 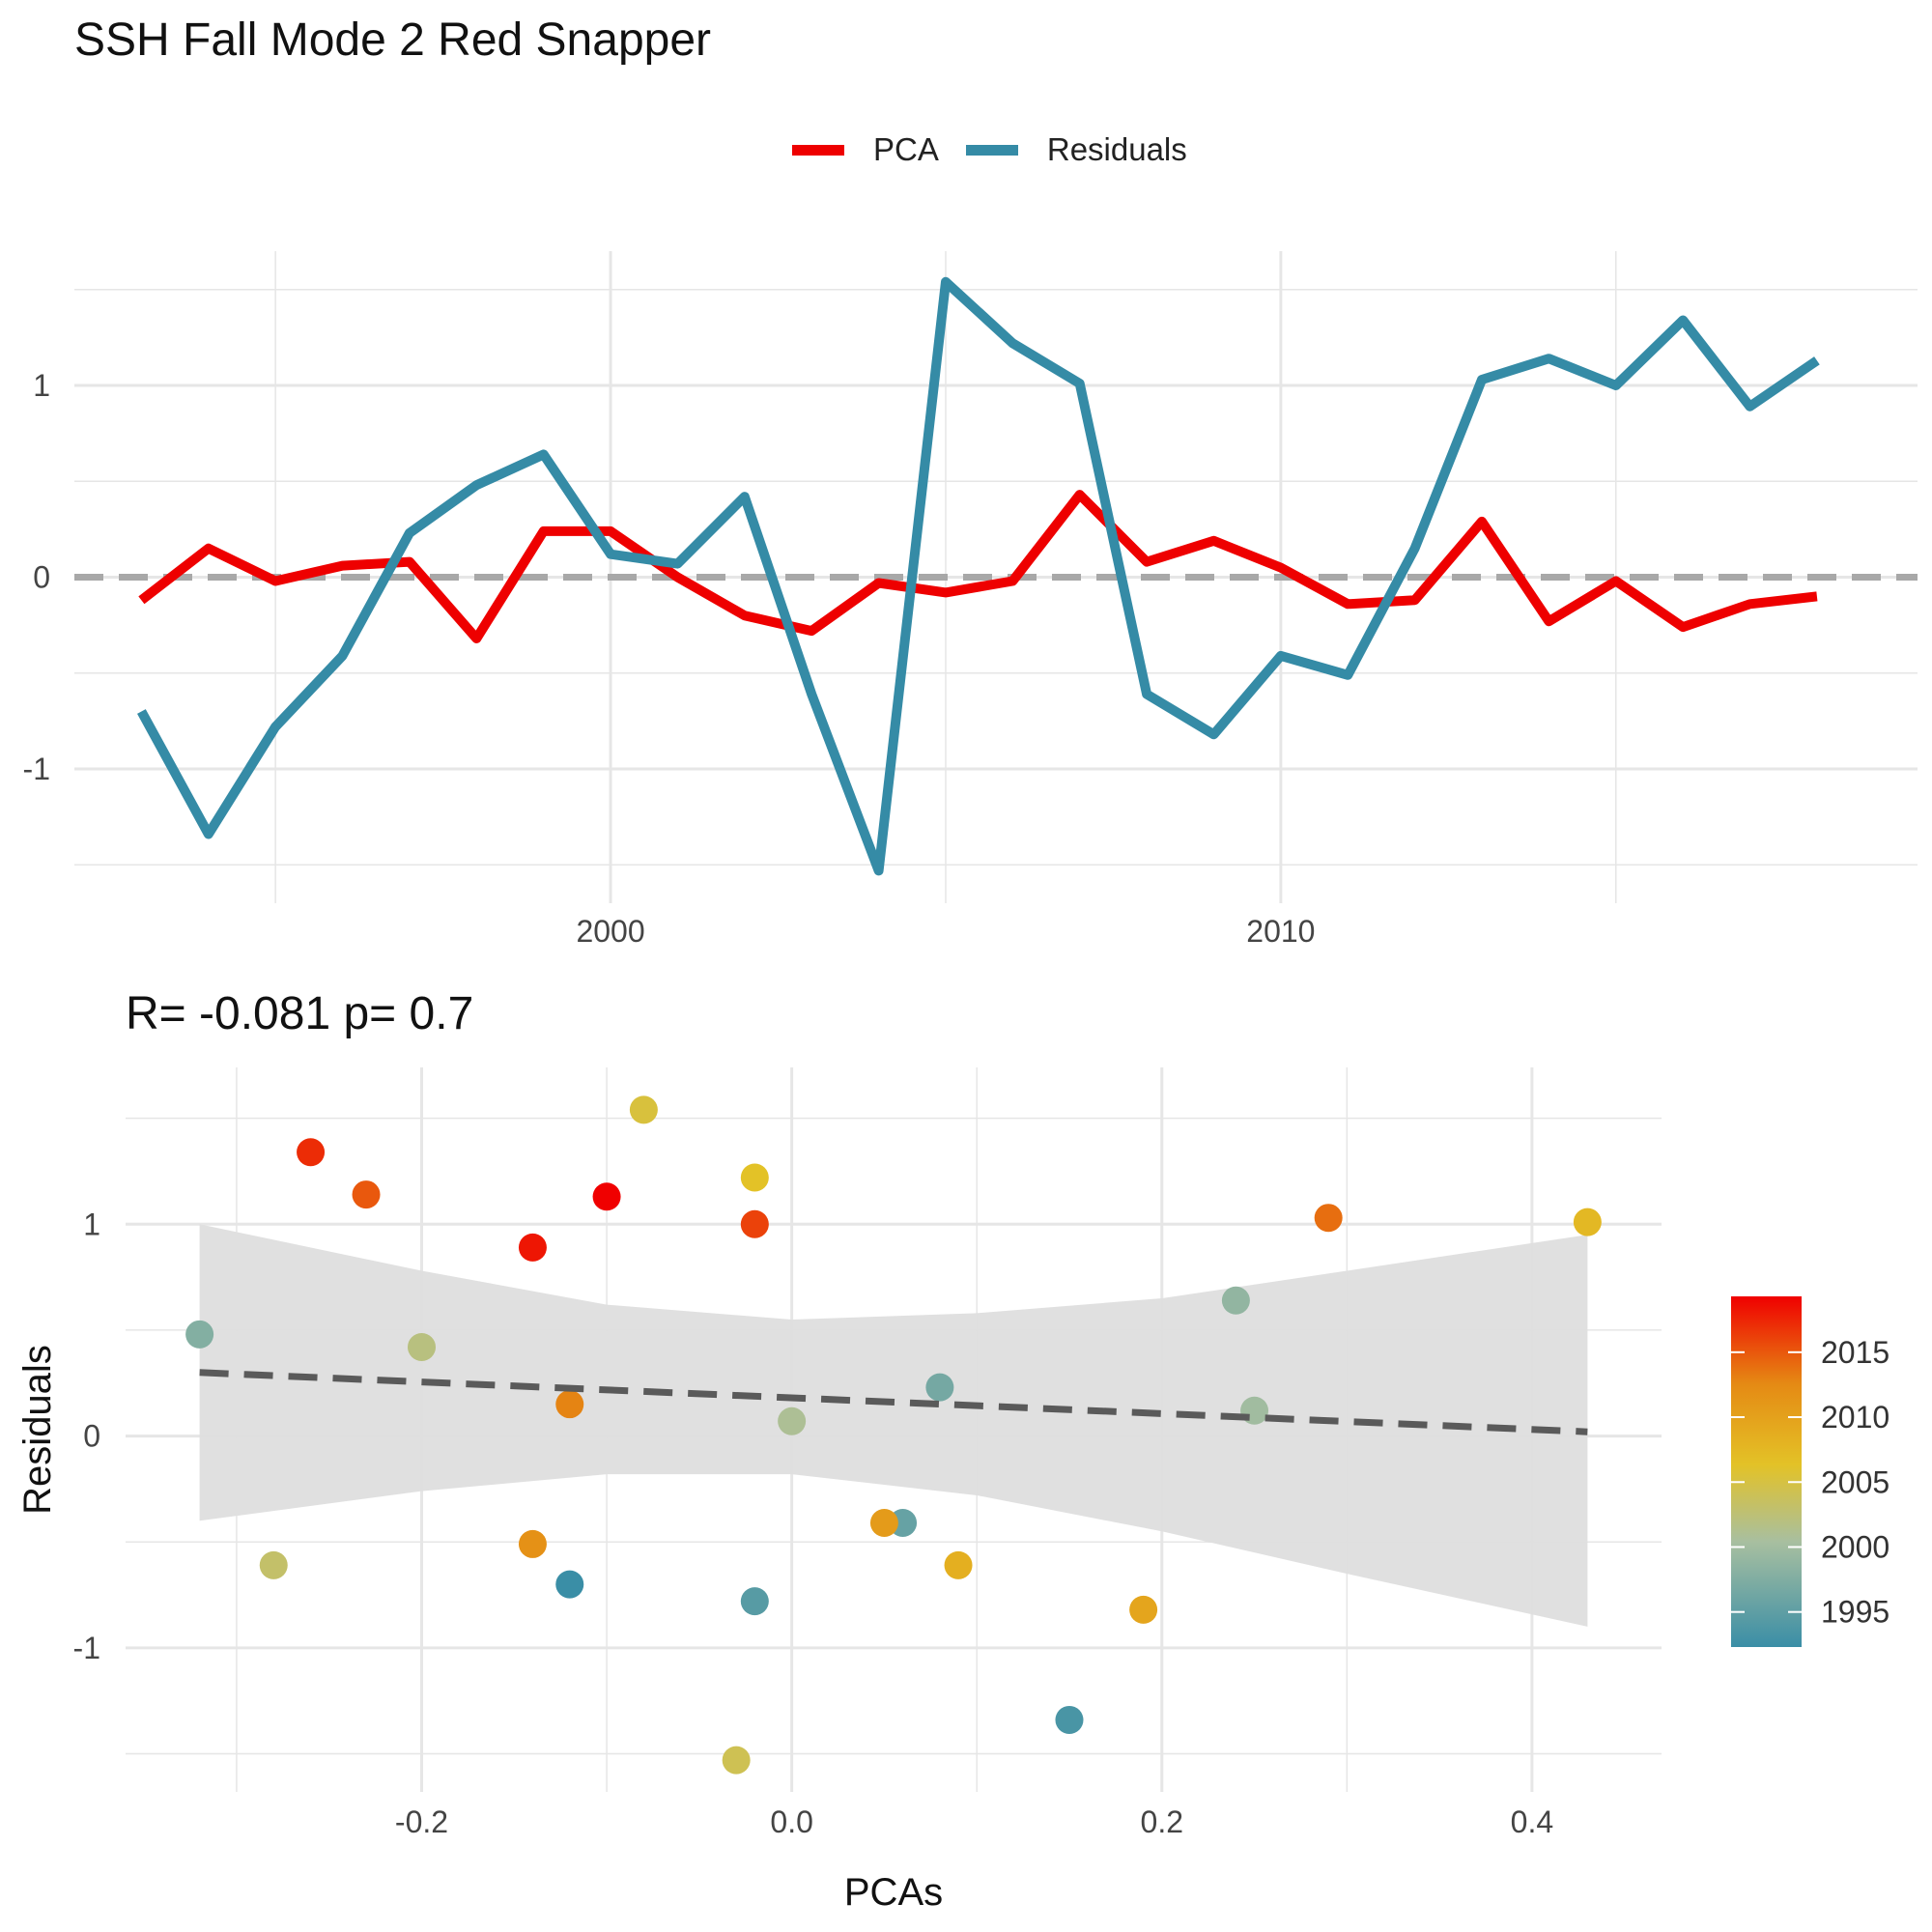 What do you see at coordinates (1280, 931) in the screenshot?
I see `ts-x-tick-label: 2010` at bounding box center [1280, 931].